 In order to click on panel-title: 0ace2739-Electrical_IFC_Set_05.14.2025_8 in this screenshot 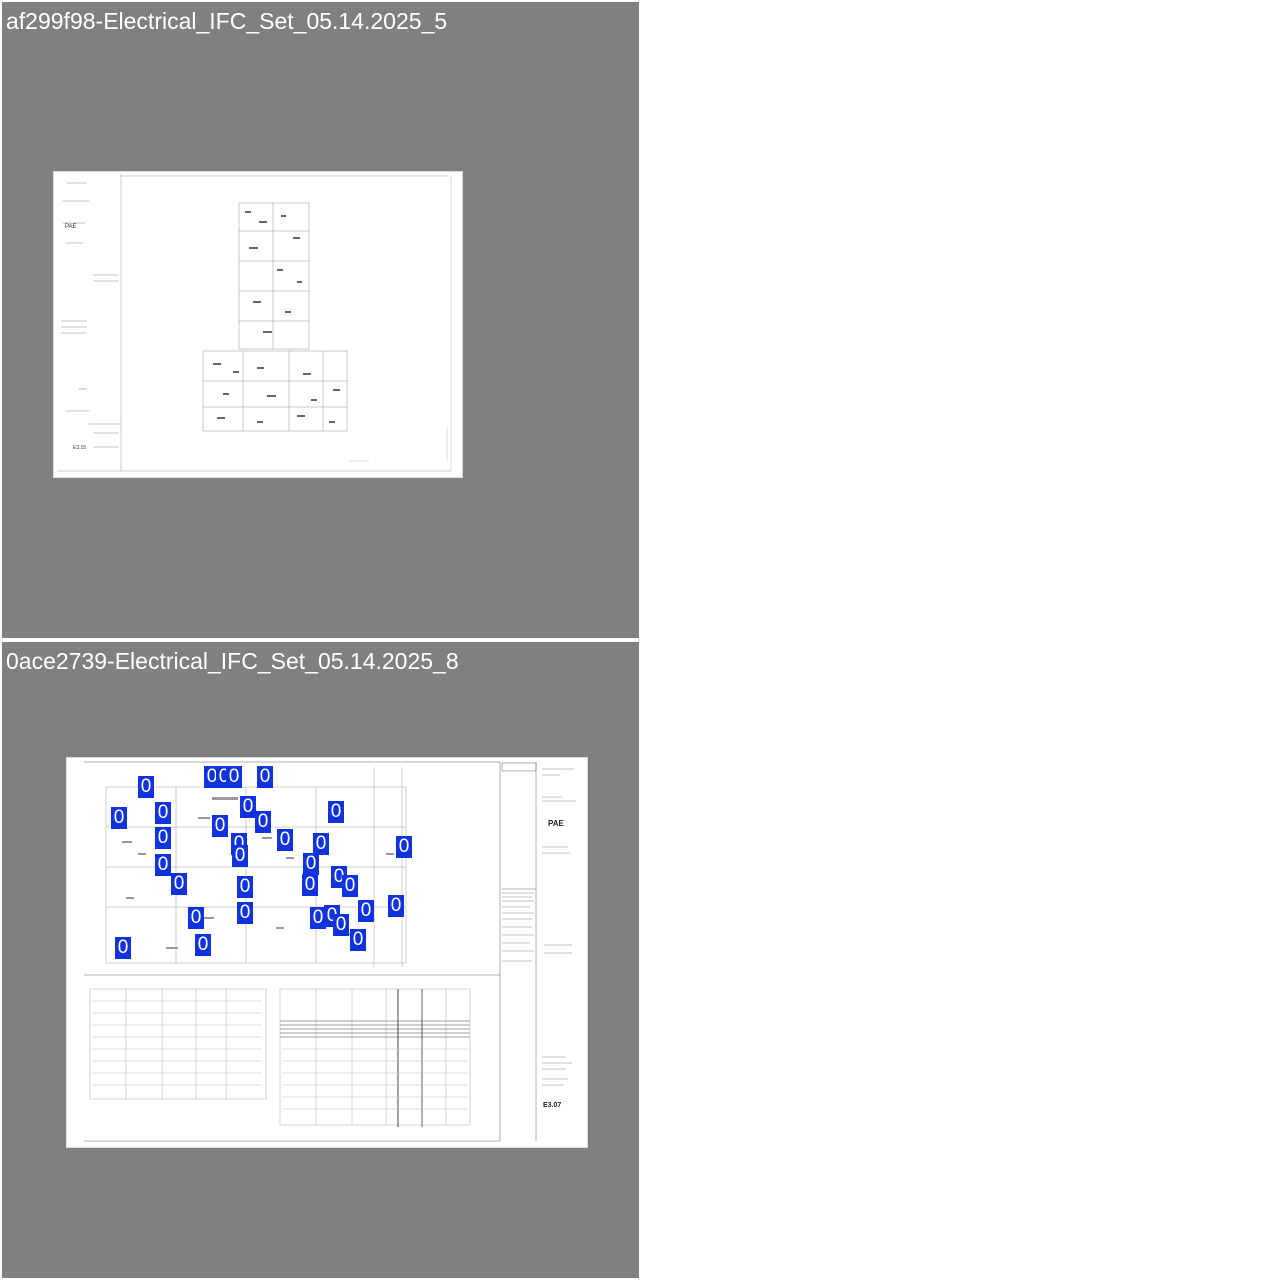, I will do `click(232, 661)`.